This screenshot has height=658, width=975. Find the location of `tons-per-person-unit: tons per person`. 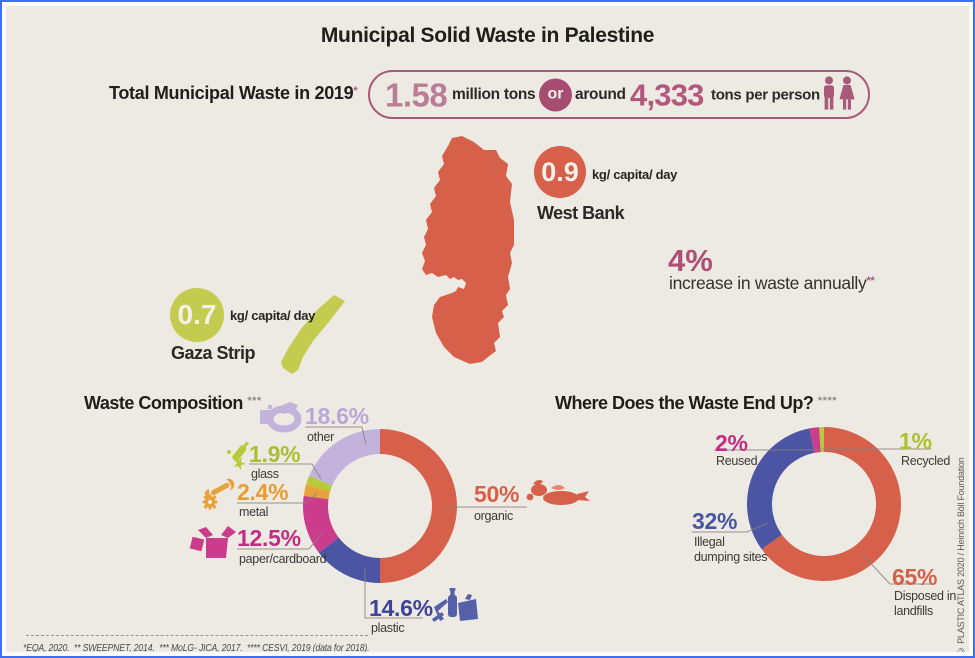

tons-per-person-unit: tons per person is located at coordinates (765, 94).